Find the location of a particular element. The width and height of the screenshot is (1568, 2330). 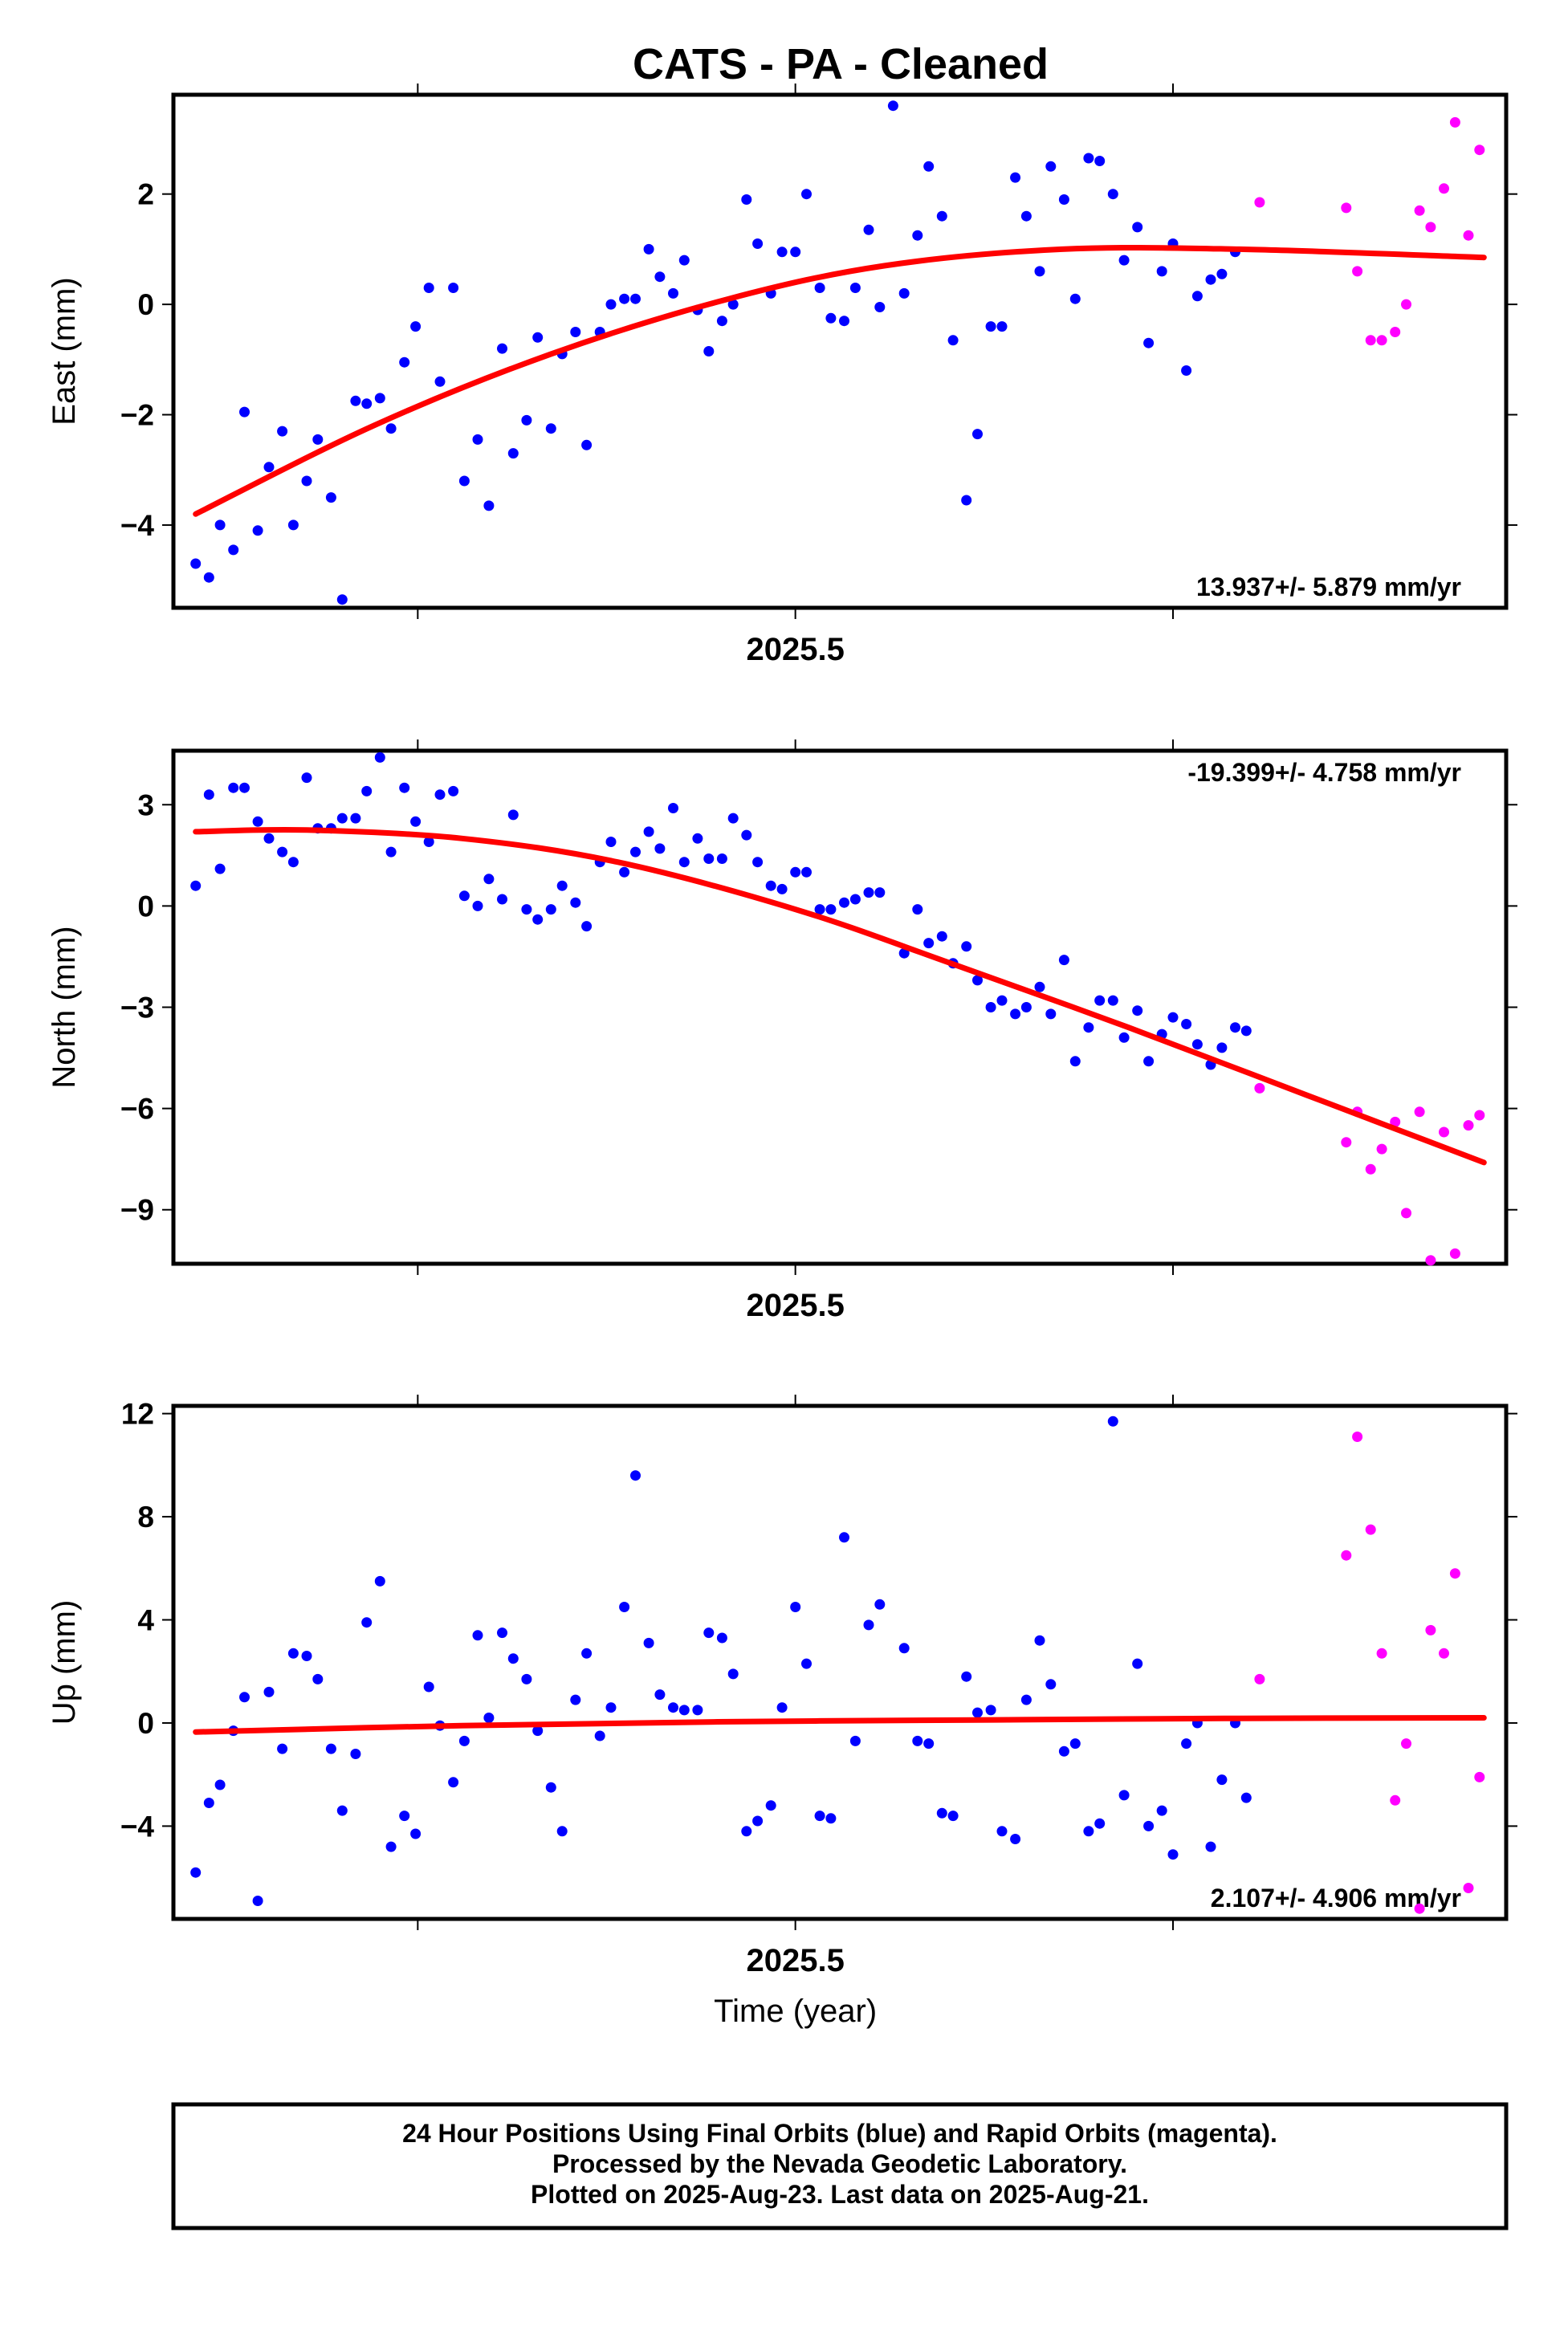

fit-curve is located at coordinates (840, 380).